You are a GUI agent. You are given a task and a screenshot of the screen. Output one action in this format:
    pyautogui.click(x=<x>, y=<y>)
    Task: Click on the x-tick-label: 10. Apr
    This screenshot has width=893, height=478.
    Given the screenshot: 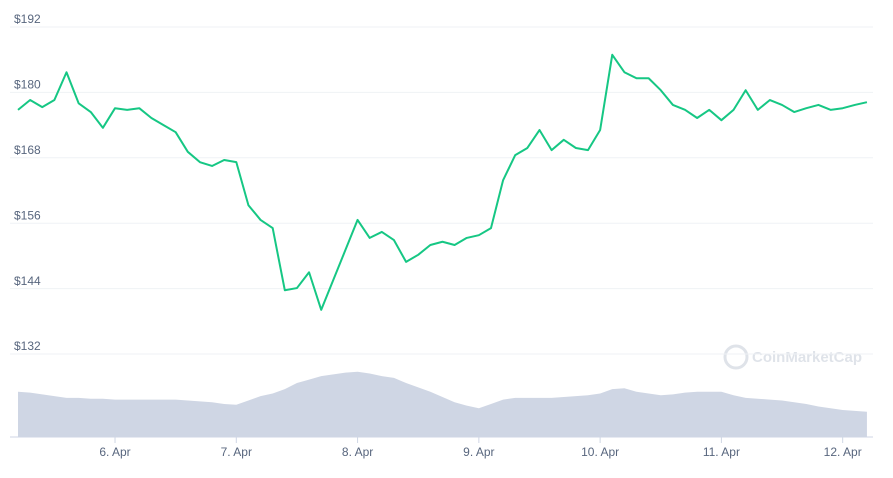 What is the action you would take?
    pyautogui.click(x=600, y=452)
    